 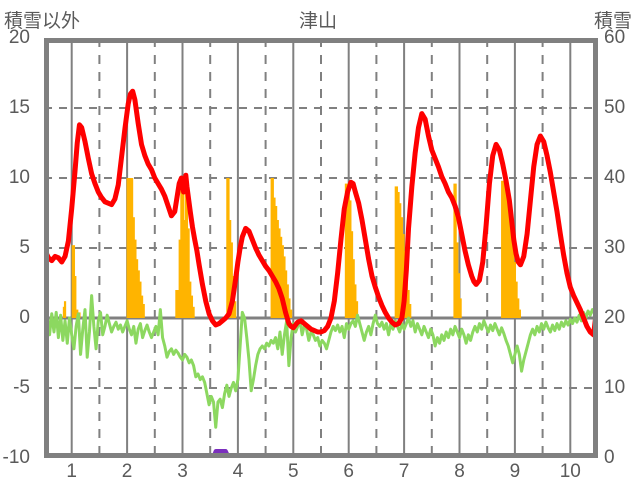 What do you see at coordinates (238, 471) in the screenshot?
I see `x-tick-label: 4` at bounding box center [238, 471].